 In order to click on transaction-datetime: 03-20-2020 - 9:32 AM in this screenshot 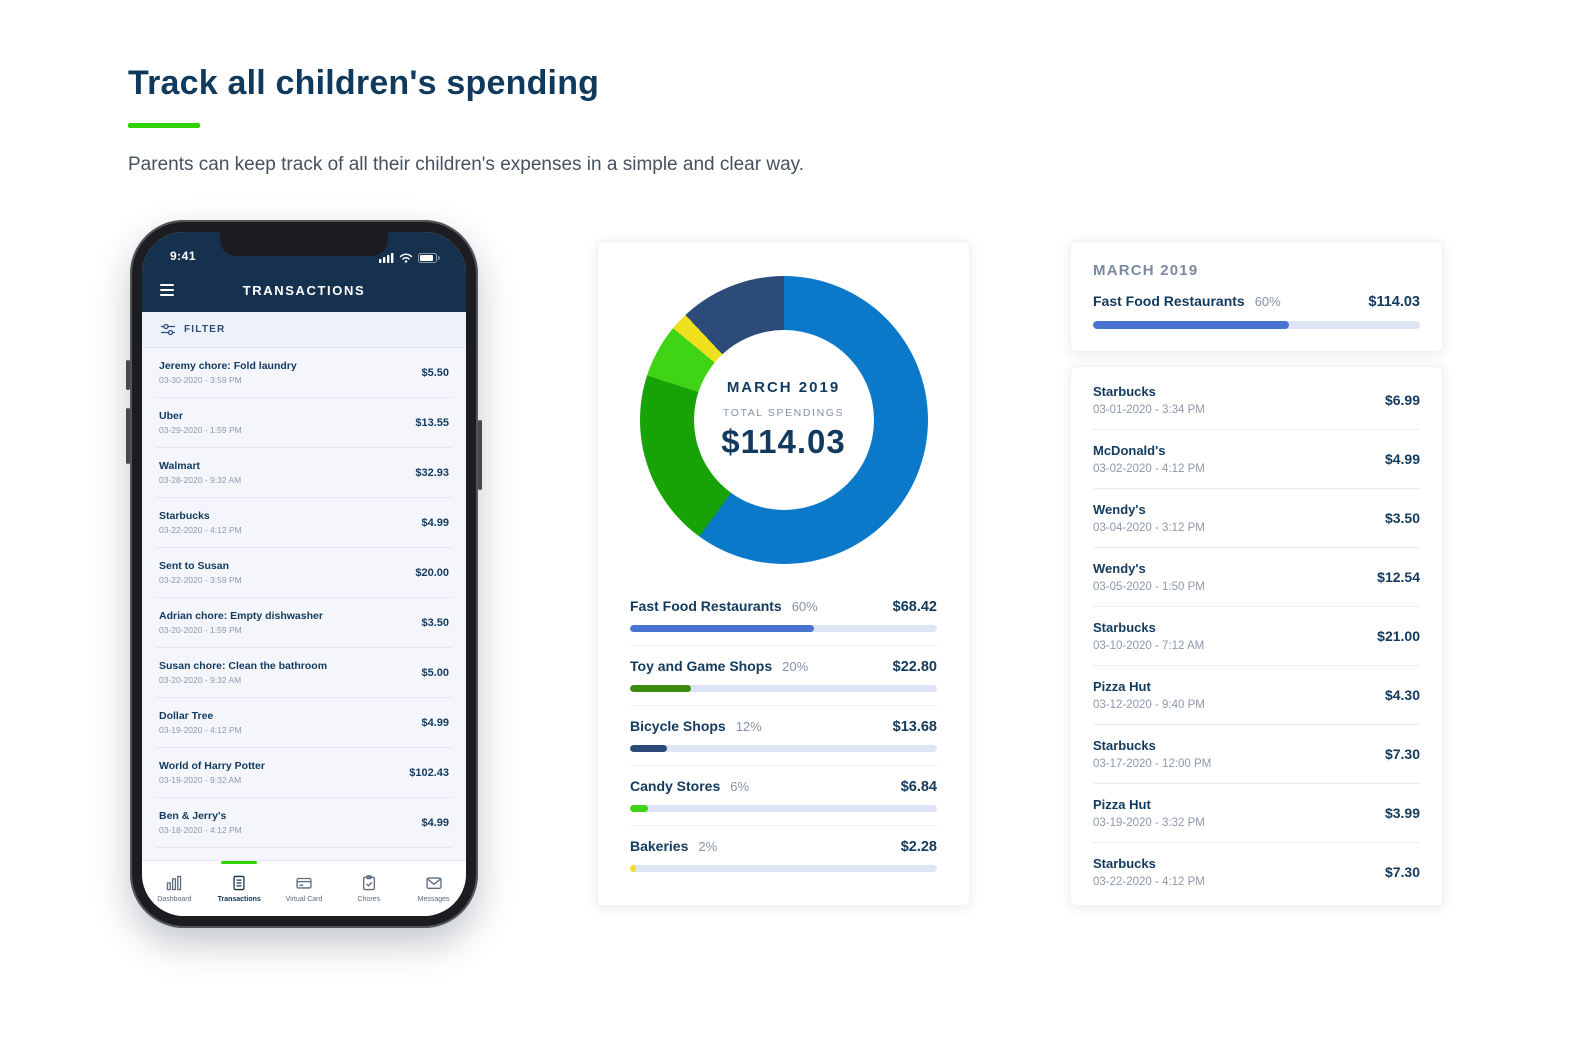, I will do `click(200, 680)`.